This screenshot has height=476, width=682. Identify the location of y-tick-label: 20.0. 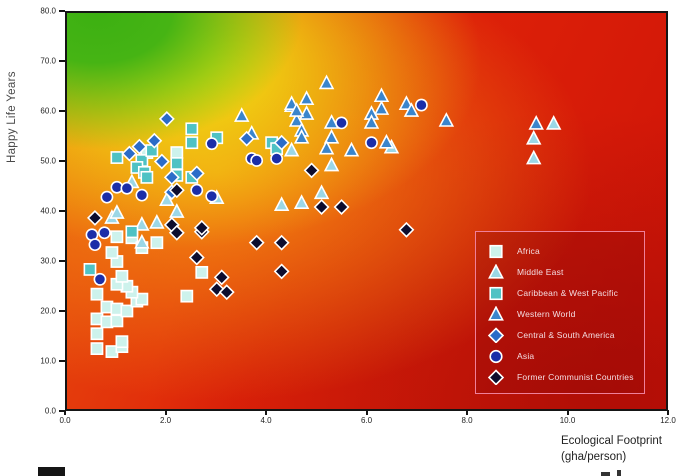
(48, 311).